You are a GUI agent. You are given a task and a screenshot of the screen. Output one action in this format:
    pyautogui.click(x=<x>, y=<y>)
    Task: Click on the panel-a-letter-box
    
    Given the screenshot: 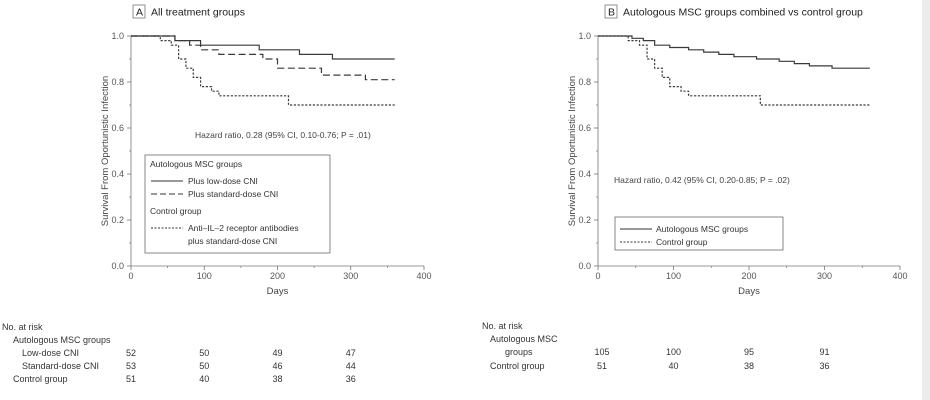 What is the action you would take?
    pyautogui.click(x=139, y=11)
    